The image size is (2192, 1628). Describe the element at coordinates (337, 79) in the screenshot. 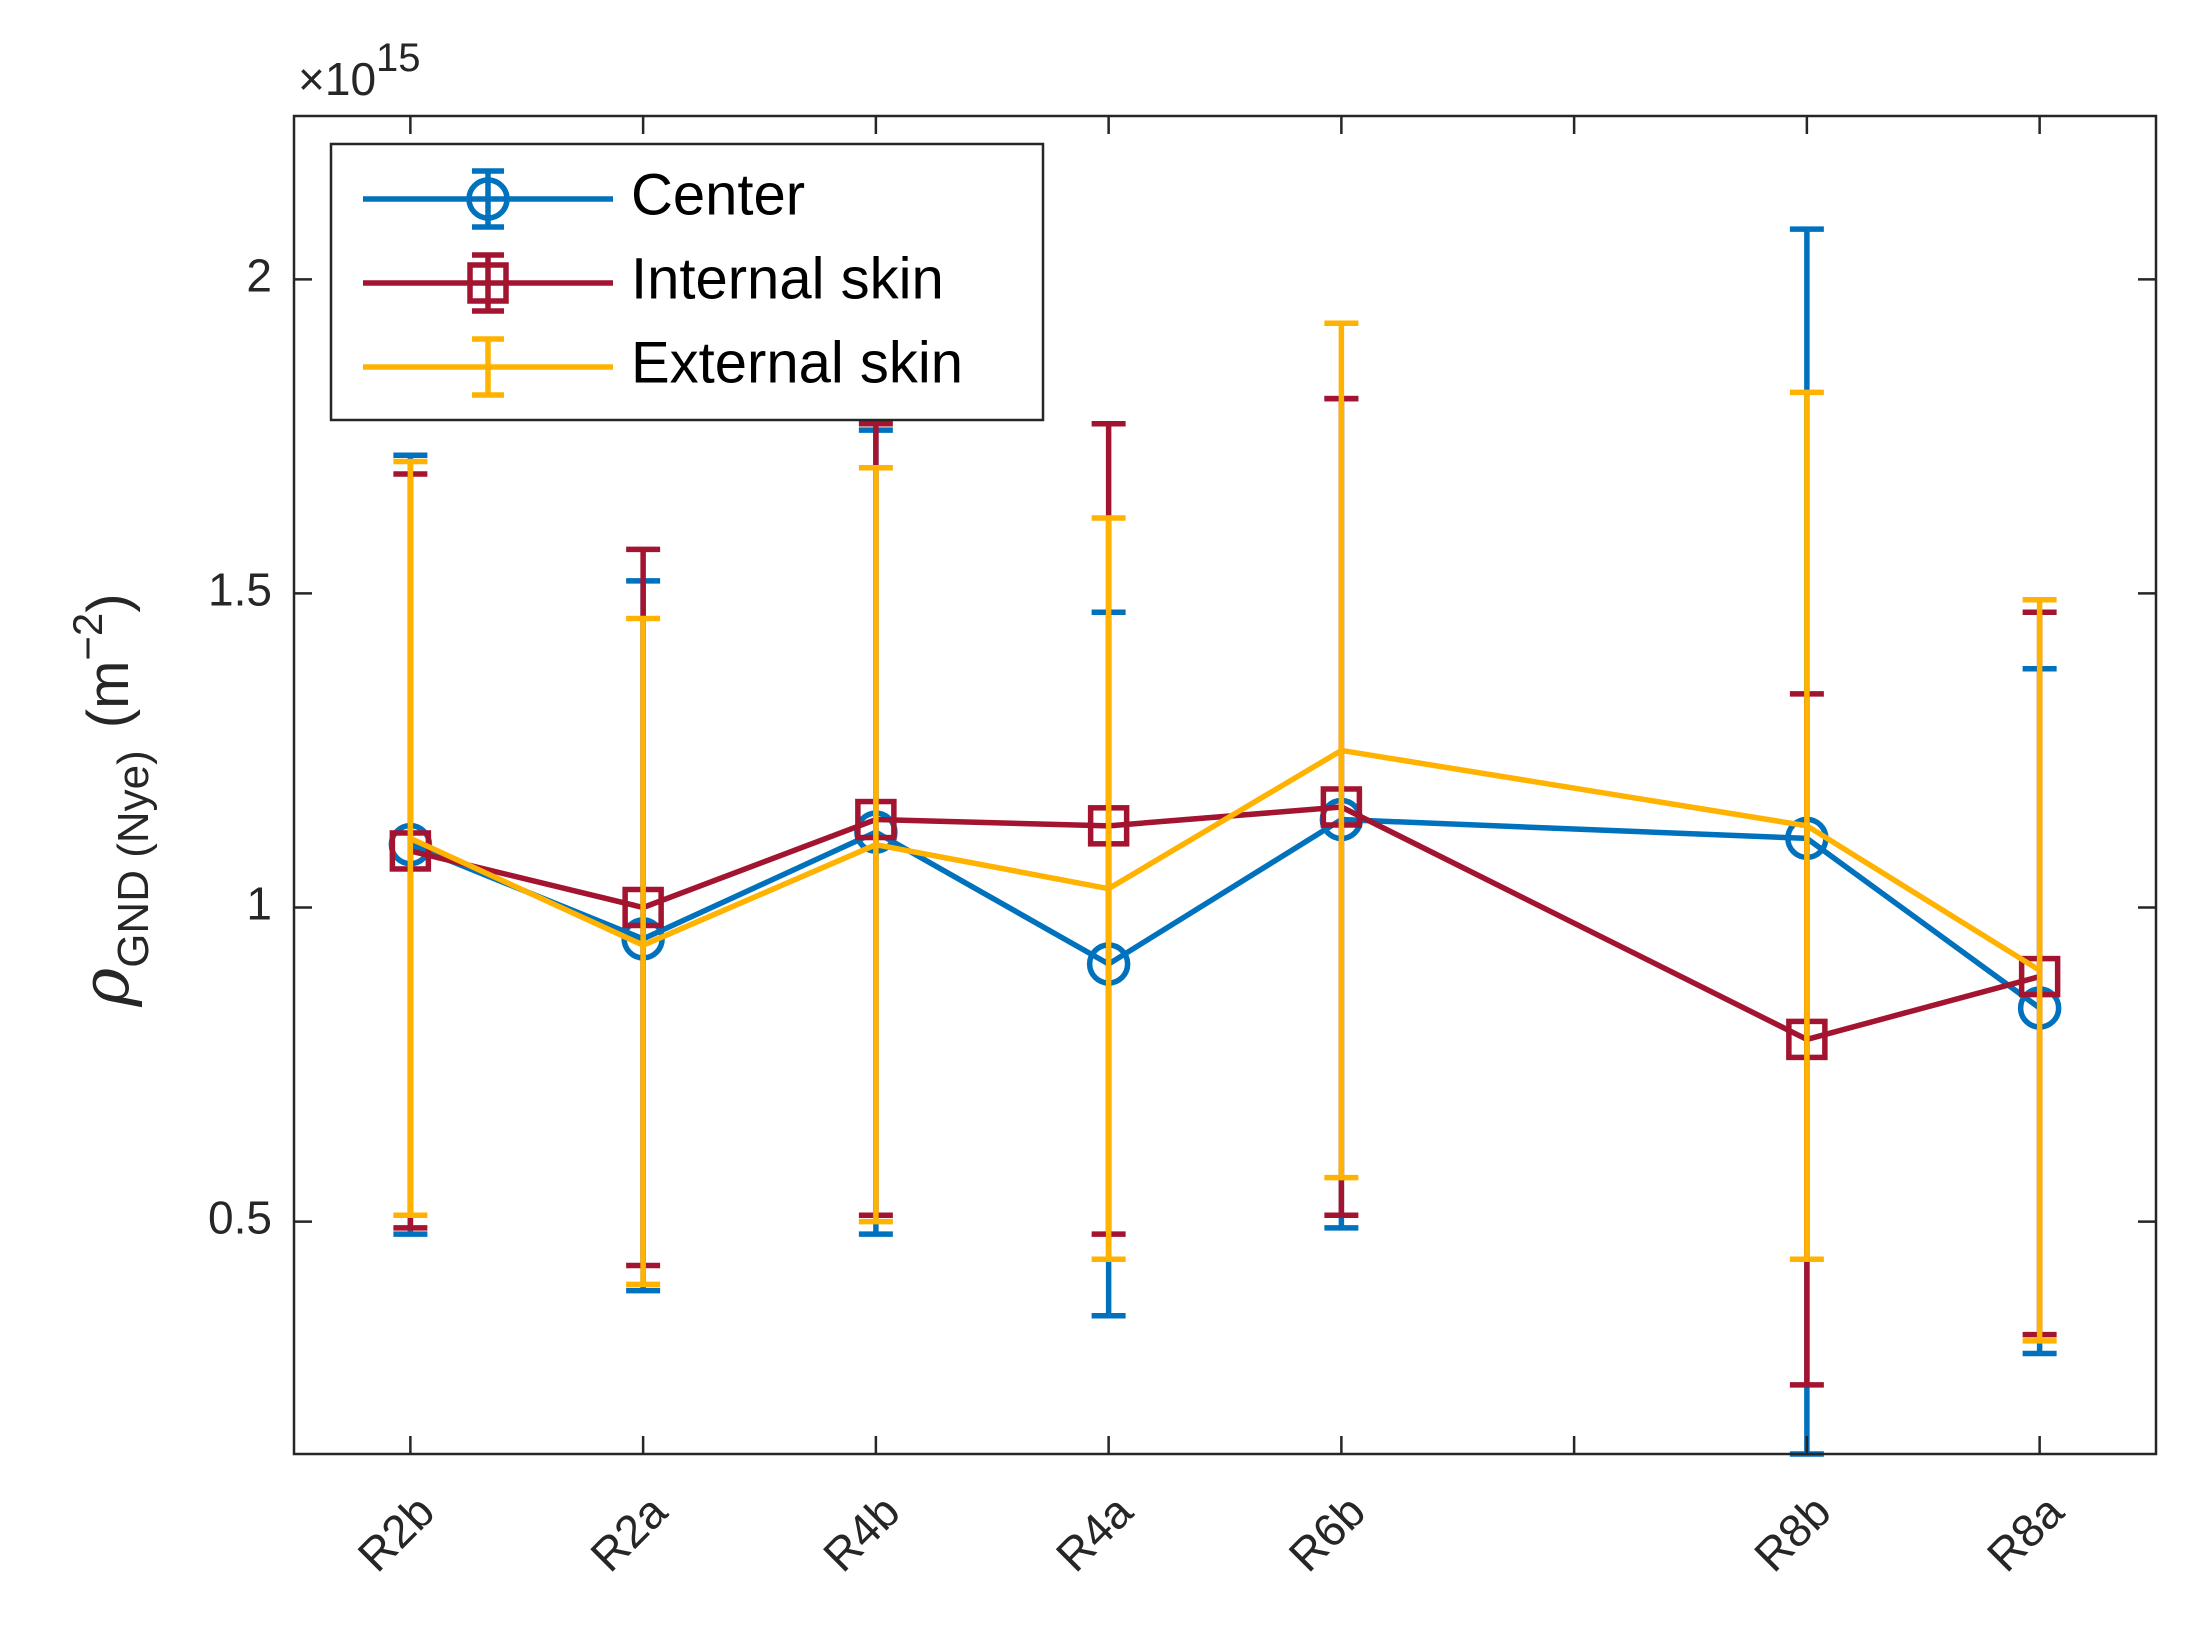

I see `exponent-base: ×10` at that location.